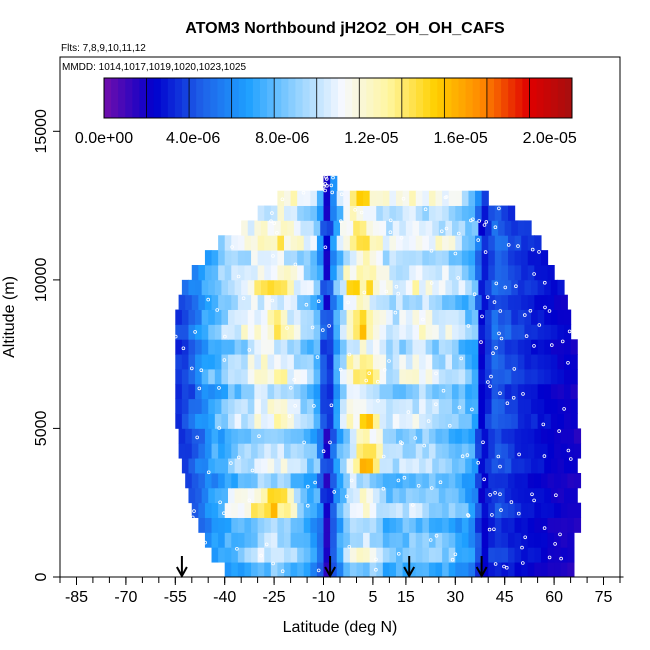 This screenshot has width=650, height=650. I want to click on flight-arrows, so click(332, 567).